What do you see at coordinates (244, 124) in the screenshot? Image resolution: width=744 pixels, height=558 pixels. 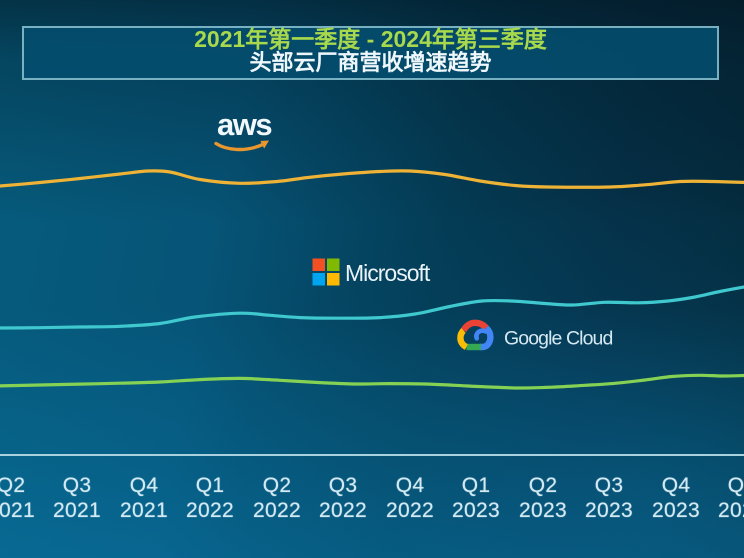 I see `svg-text: aws` at bounding box center [244, 124].